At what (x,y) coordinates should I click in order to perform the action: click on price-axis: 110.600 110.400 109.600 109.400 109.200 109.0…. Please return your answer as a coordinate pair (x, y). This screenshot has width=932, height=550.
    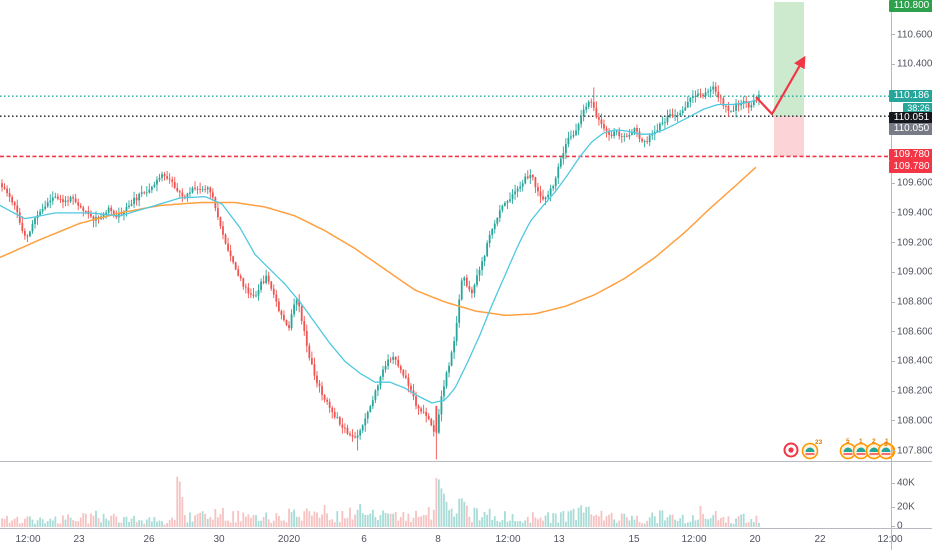
    Looking at the image, I should click on (910, 275).